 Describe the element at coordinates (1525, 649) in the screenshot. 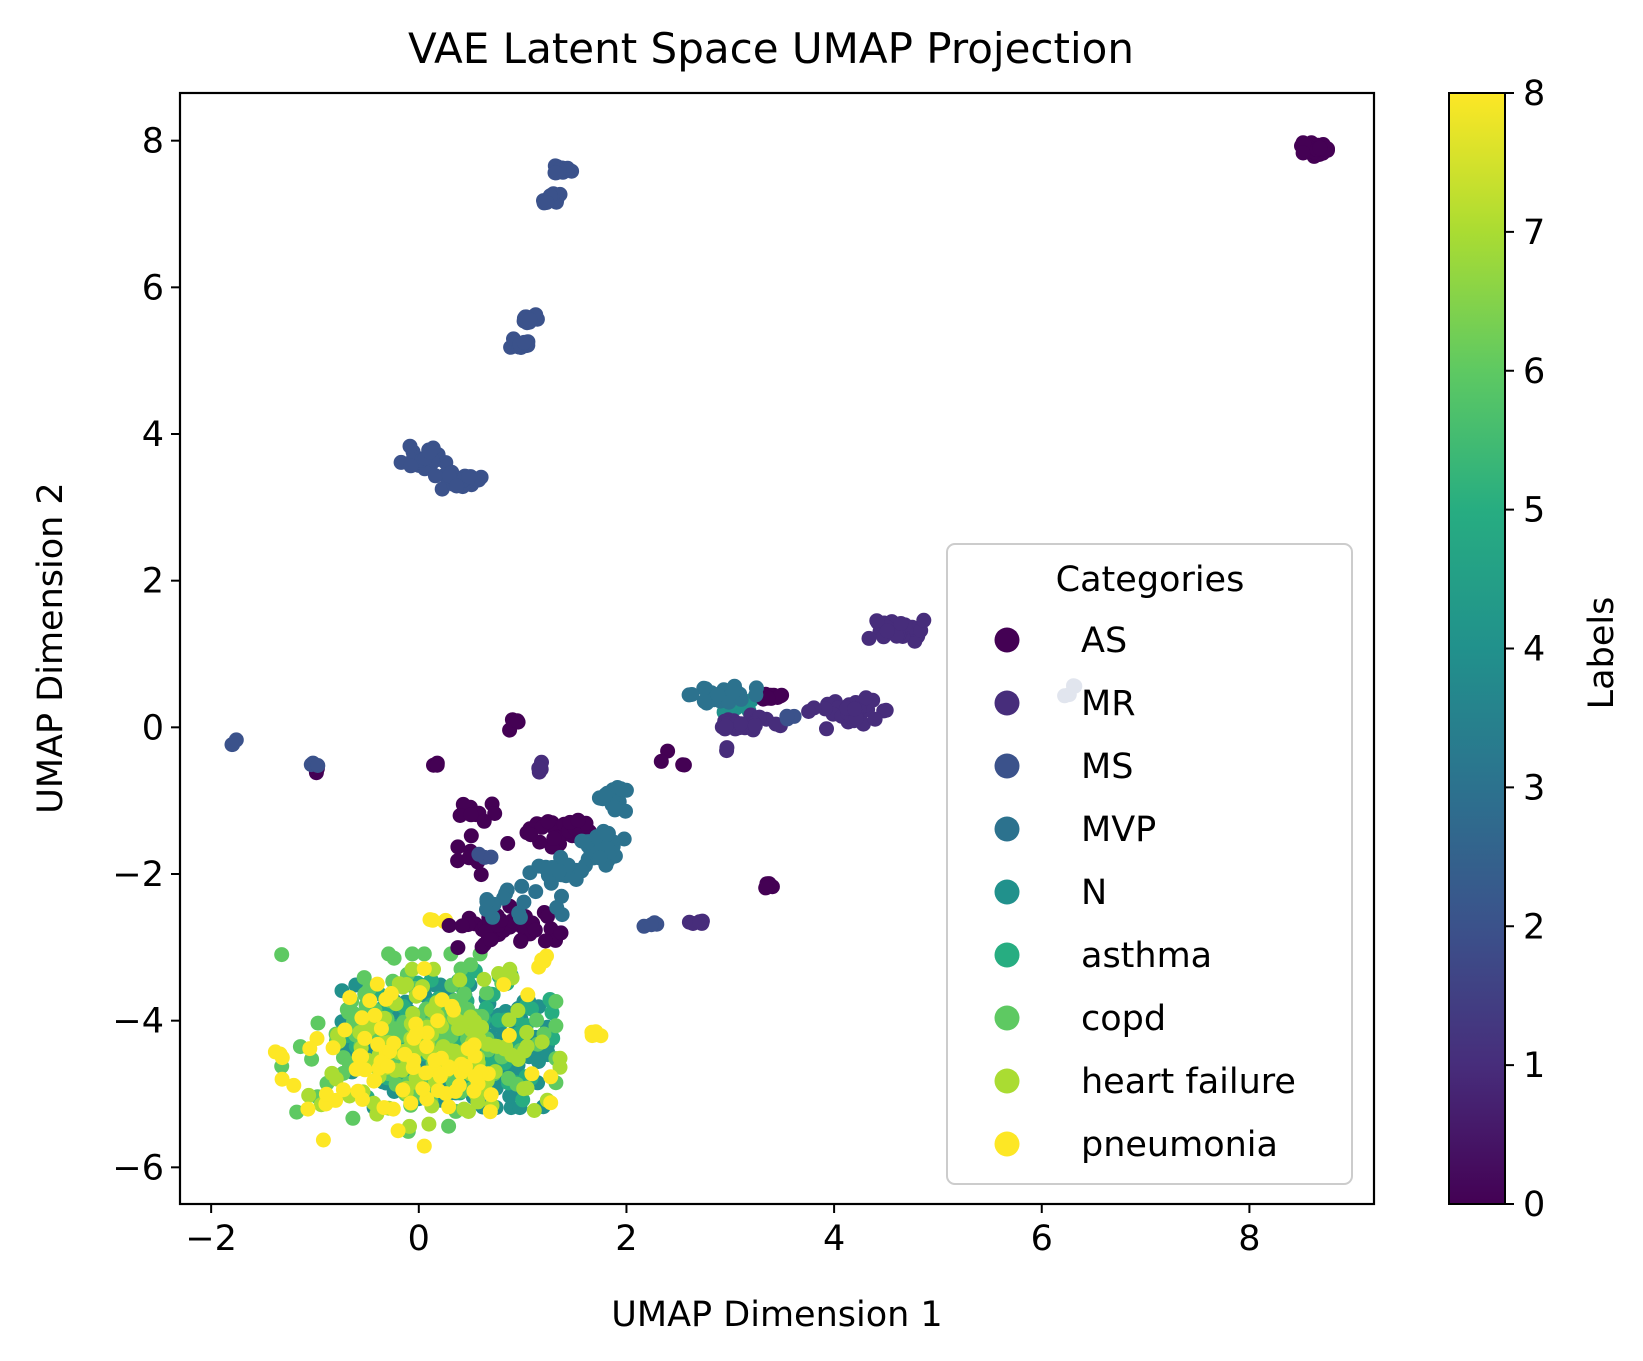

I see `colorbar-ticks: 0 1 2 3 4 5 6 7 8` at that location.